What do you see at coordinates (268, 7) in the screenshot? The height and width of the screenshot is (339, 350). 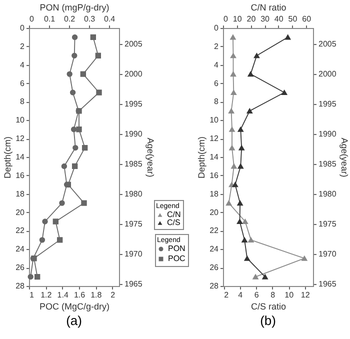 I see `x2-axis-title: C/N ratio` at bounding box center [268, 7].